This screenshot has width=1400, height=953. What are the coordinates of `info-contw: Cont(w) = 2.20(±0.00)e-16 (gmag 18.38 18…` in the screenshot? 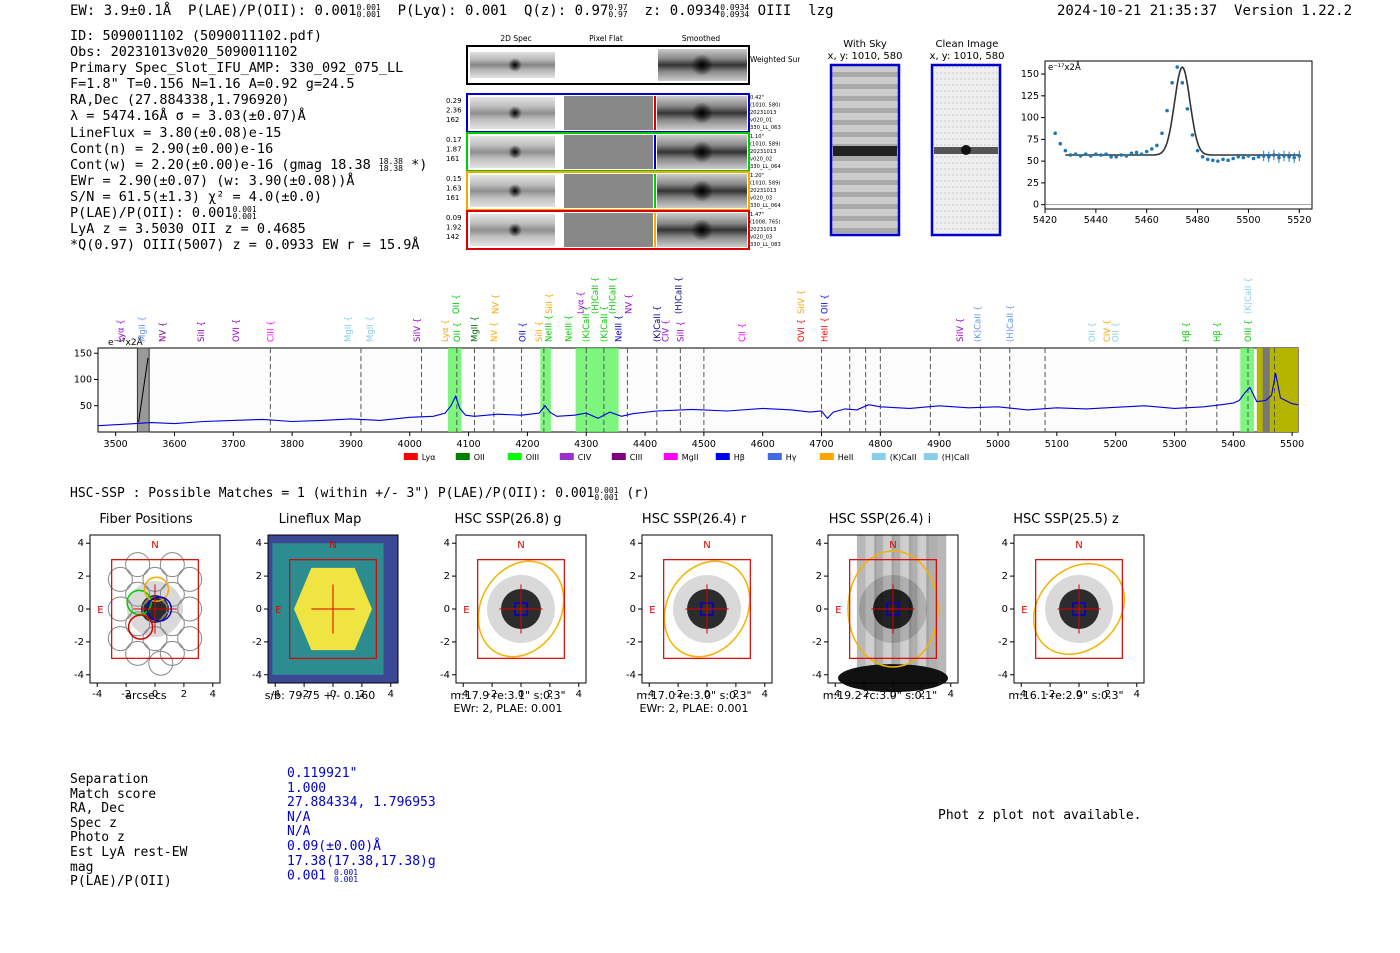 It's located at (248, 165).